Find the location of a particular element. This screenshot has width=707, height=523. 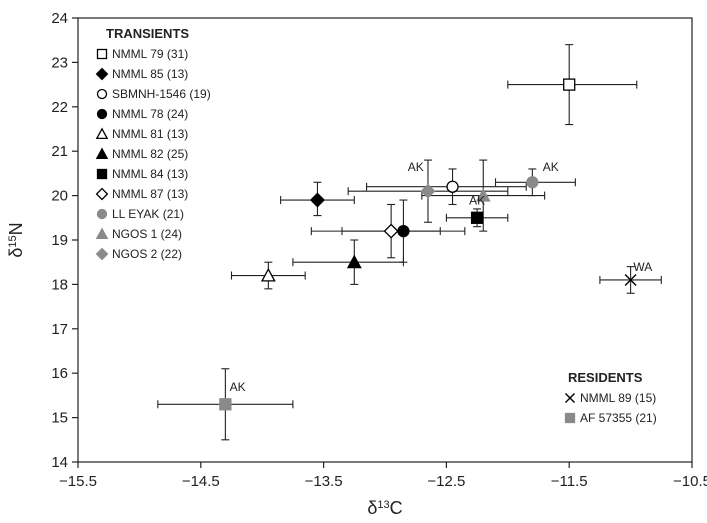

legend-entry-label: NMML 78 (24) is located at coordinates (150, 114).